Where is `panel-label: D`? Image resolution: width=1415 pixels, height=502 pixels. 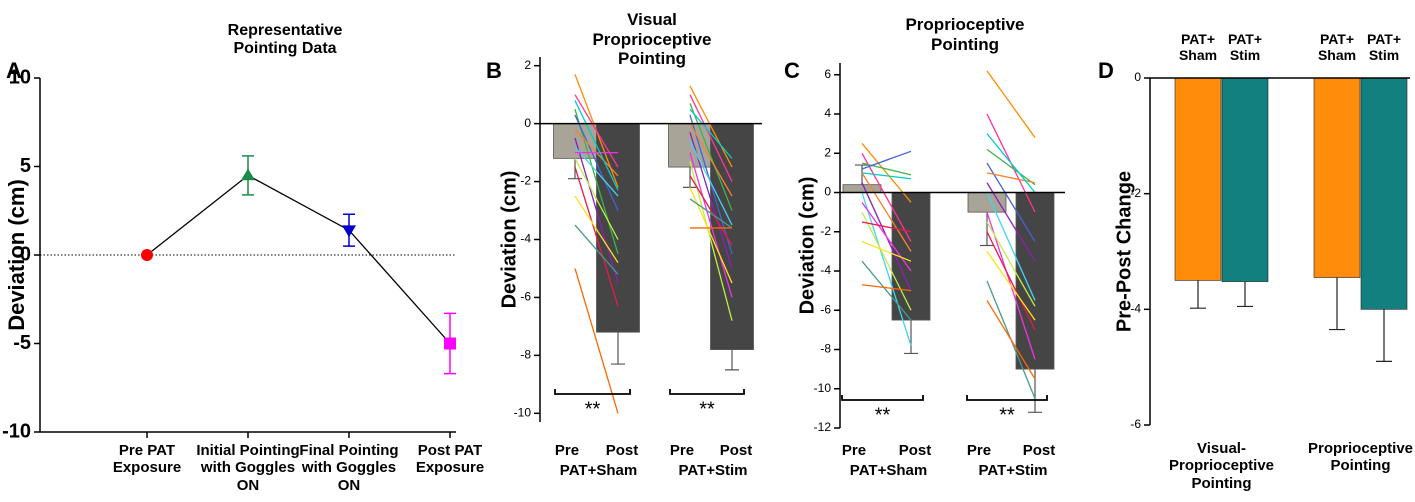
panel-label: D is located at coordinates (1106, 70).